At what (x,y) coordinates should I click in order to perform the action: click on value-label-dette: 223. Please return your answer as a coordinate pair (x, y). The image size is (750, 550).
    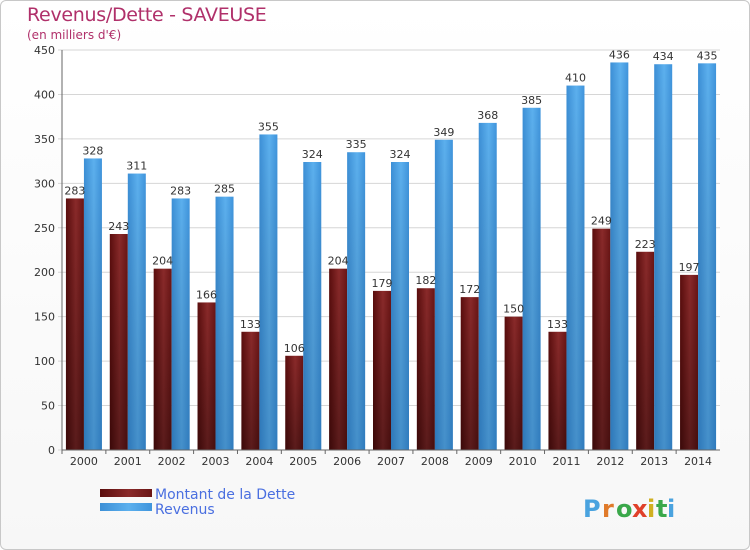
    Looking at the image, I should click on (645, 244).